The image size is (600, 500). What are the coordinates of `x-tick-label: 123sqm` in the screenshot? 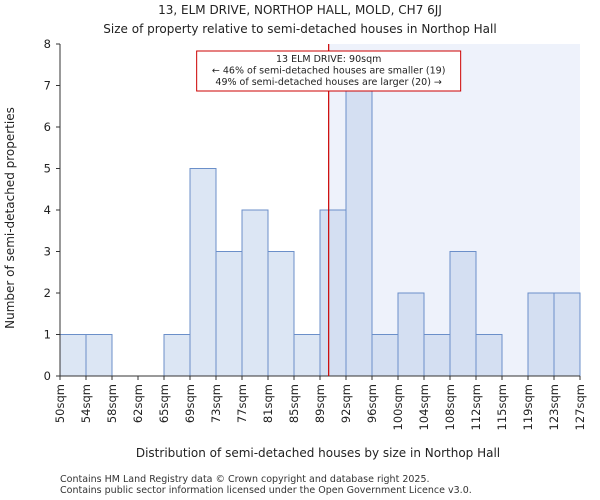 It's located at (554, 407).